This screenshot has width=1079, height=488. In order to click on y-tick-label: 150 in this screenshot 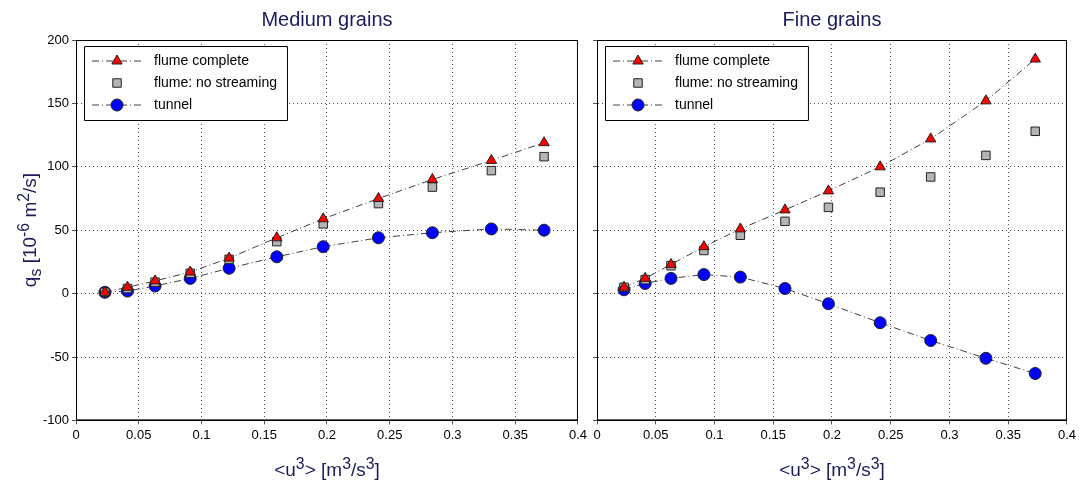, I will do `click(58, 102)`.